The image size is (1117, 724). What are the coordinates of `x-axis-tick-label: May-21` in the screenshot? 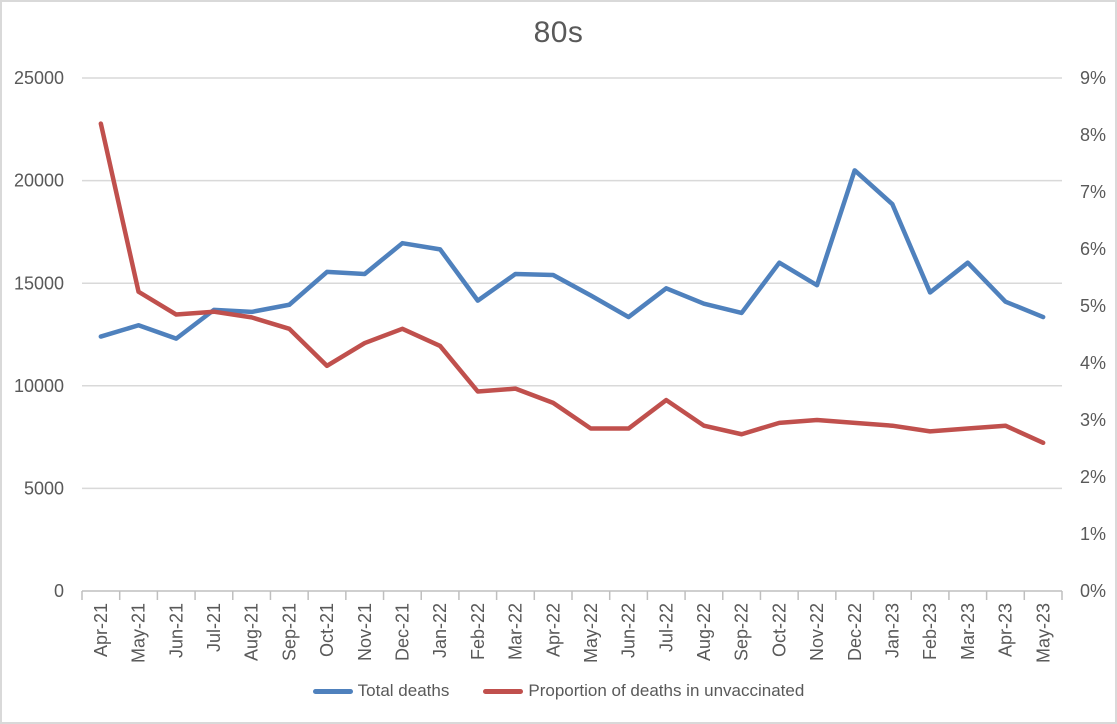 It's located at (139, 633).